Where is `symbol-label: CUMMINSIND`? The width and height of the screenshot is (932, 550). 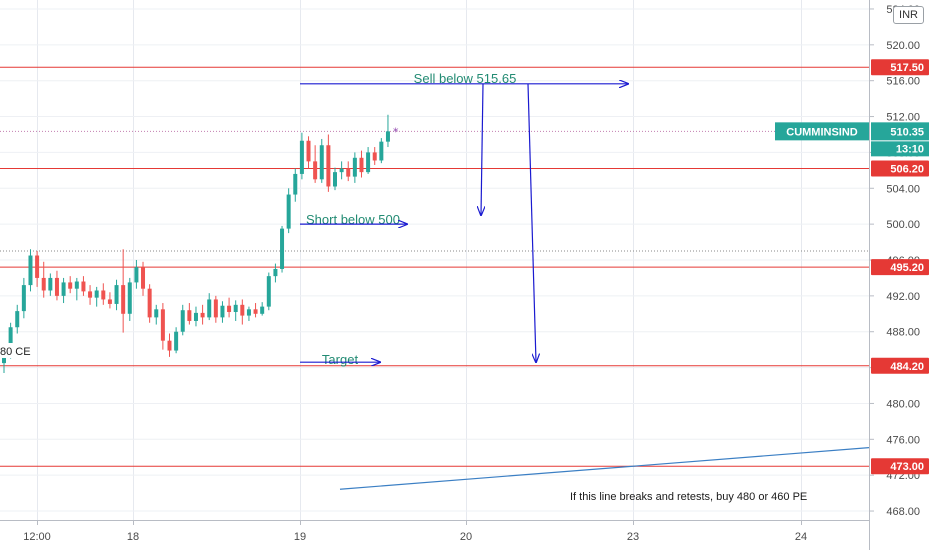
symbol-label: CUMMINSIND is located at coordinates (822, 132).